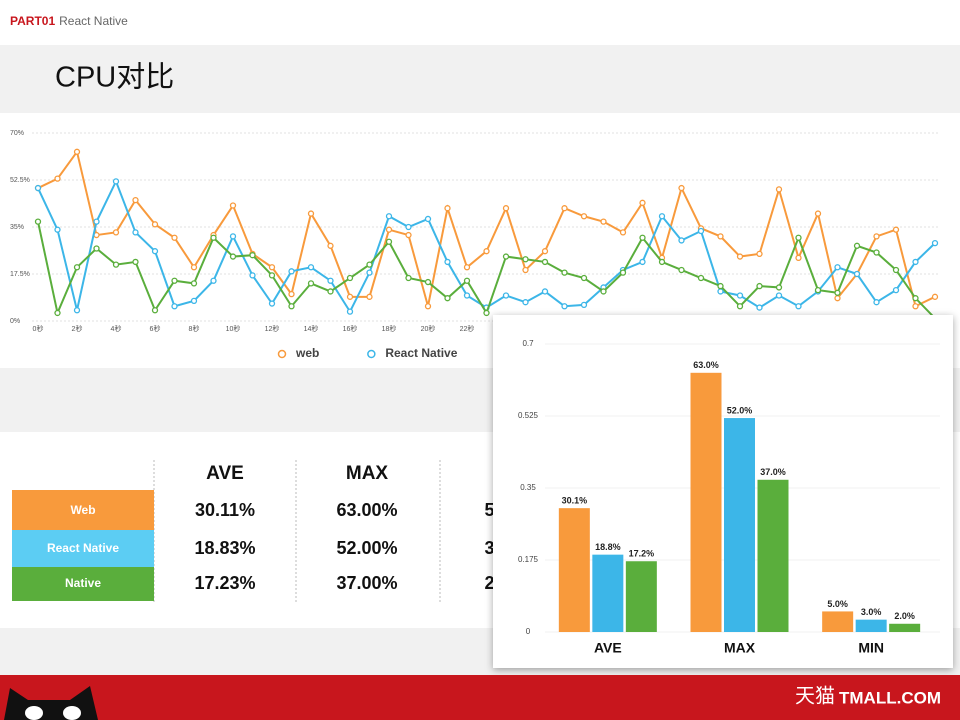 This screenshot has width=960, height=720. What do you see at coordinates (225, 510) in the screenshot?
I see `table-cell: 30.11%` at bounding box center [225, 510].